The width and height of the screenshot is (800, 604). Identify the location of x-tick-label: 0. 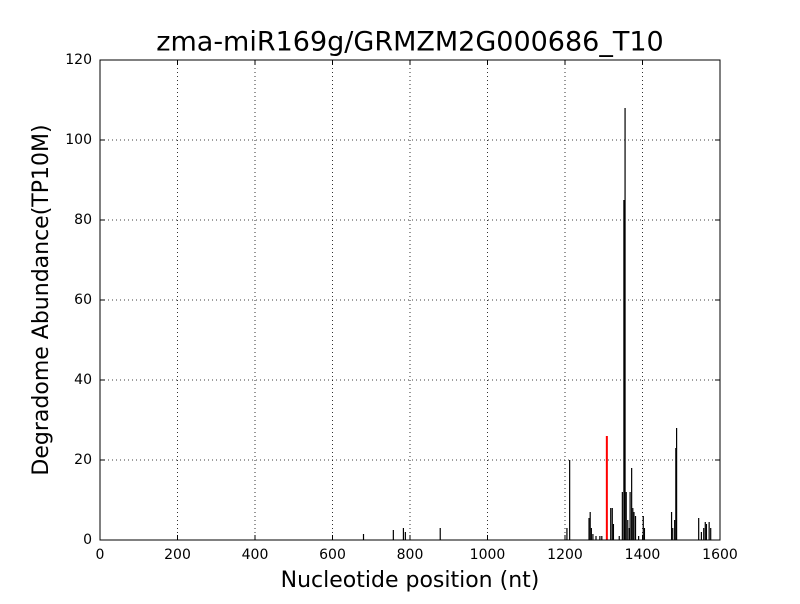
(100, 555).